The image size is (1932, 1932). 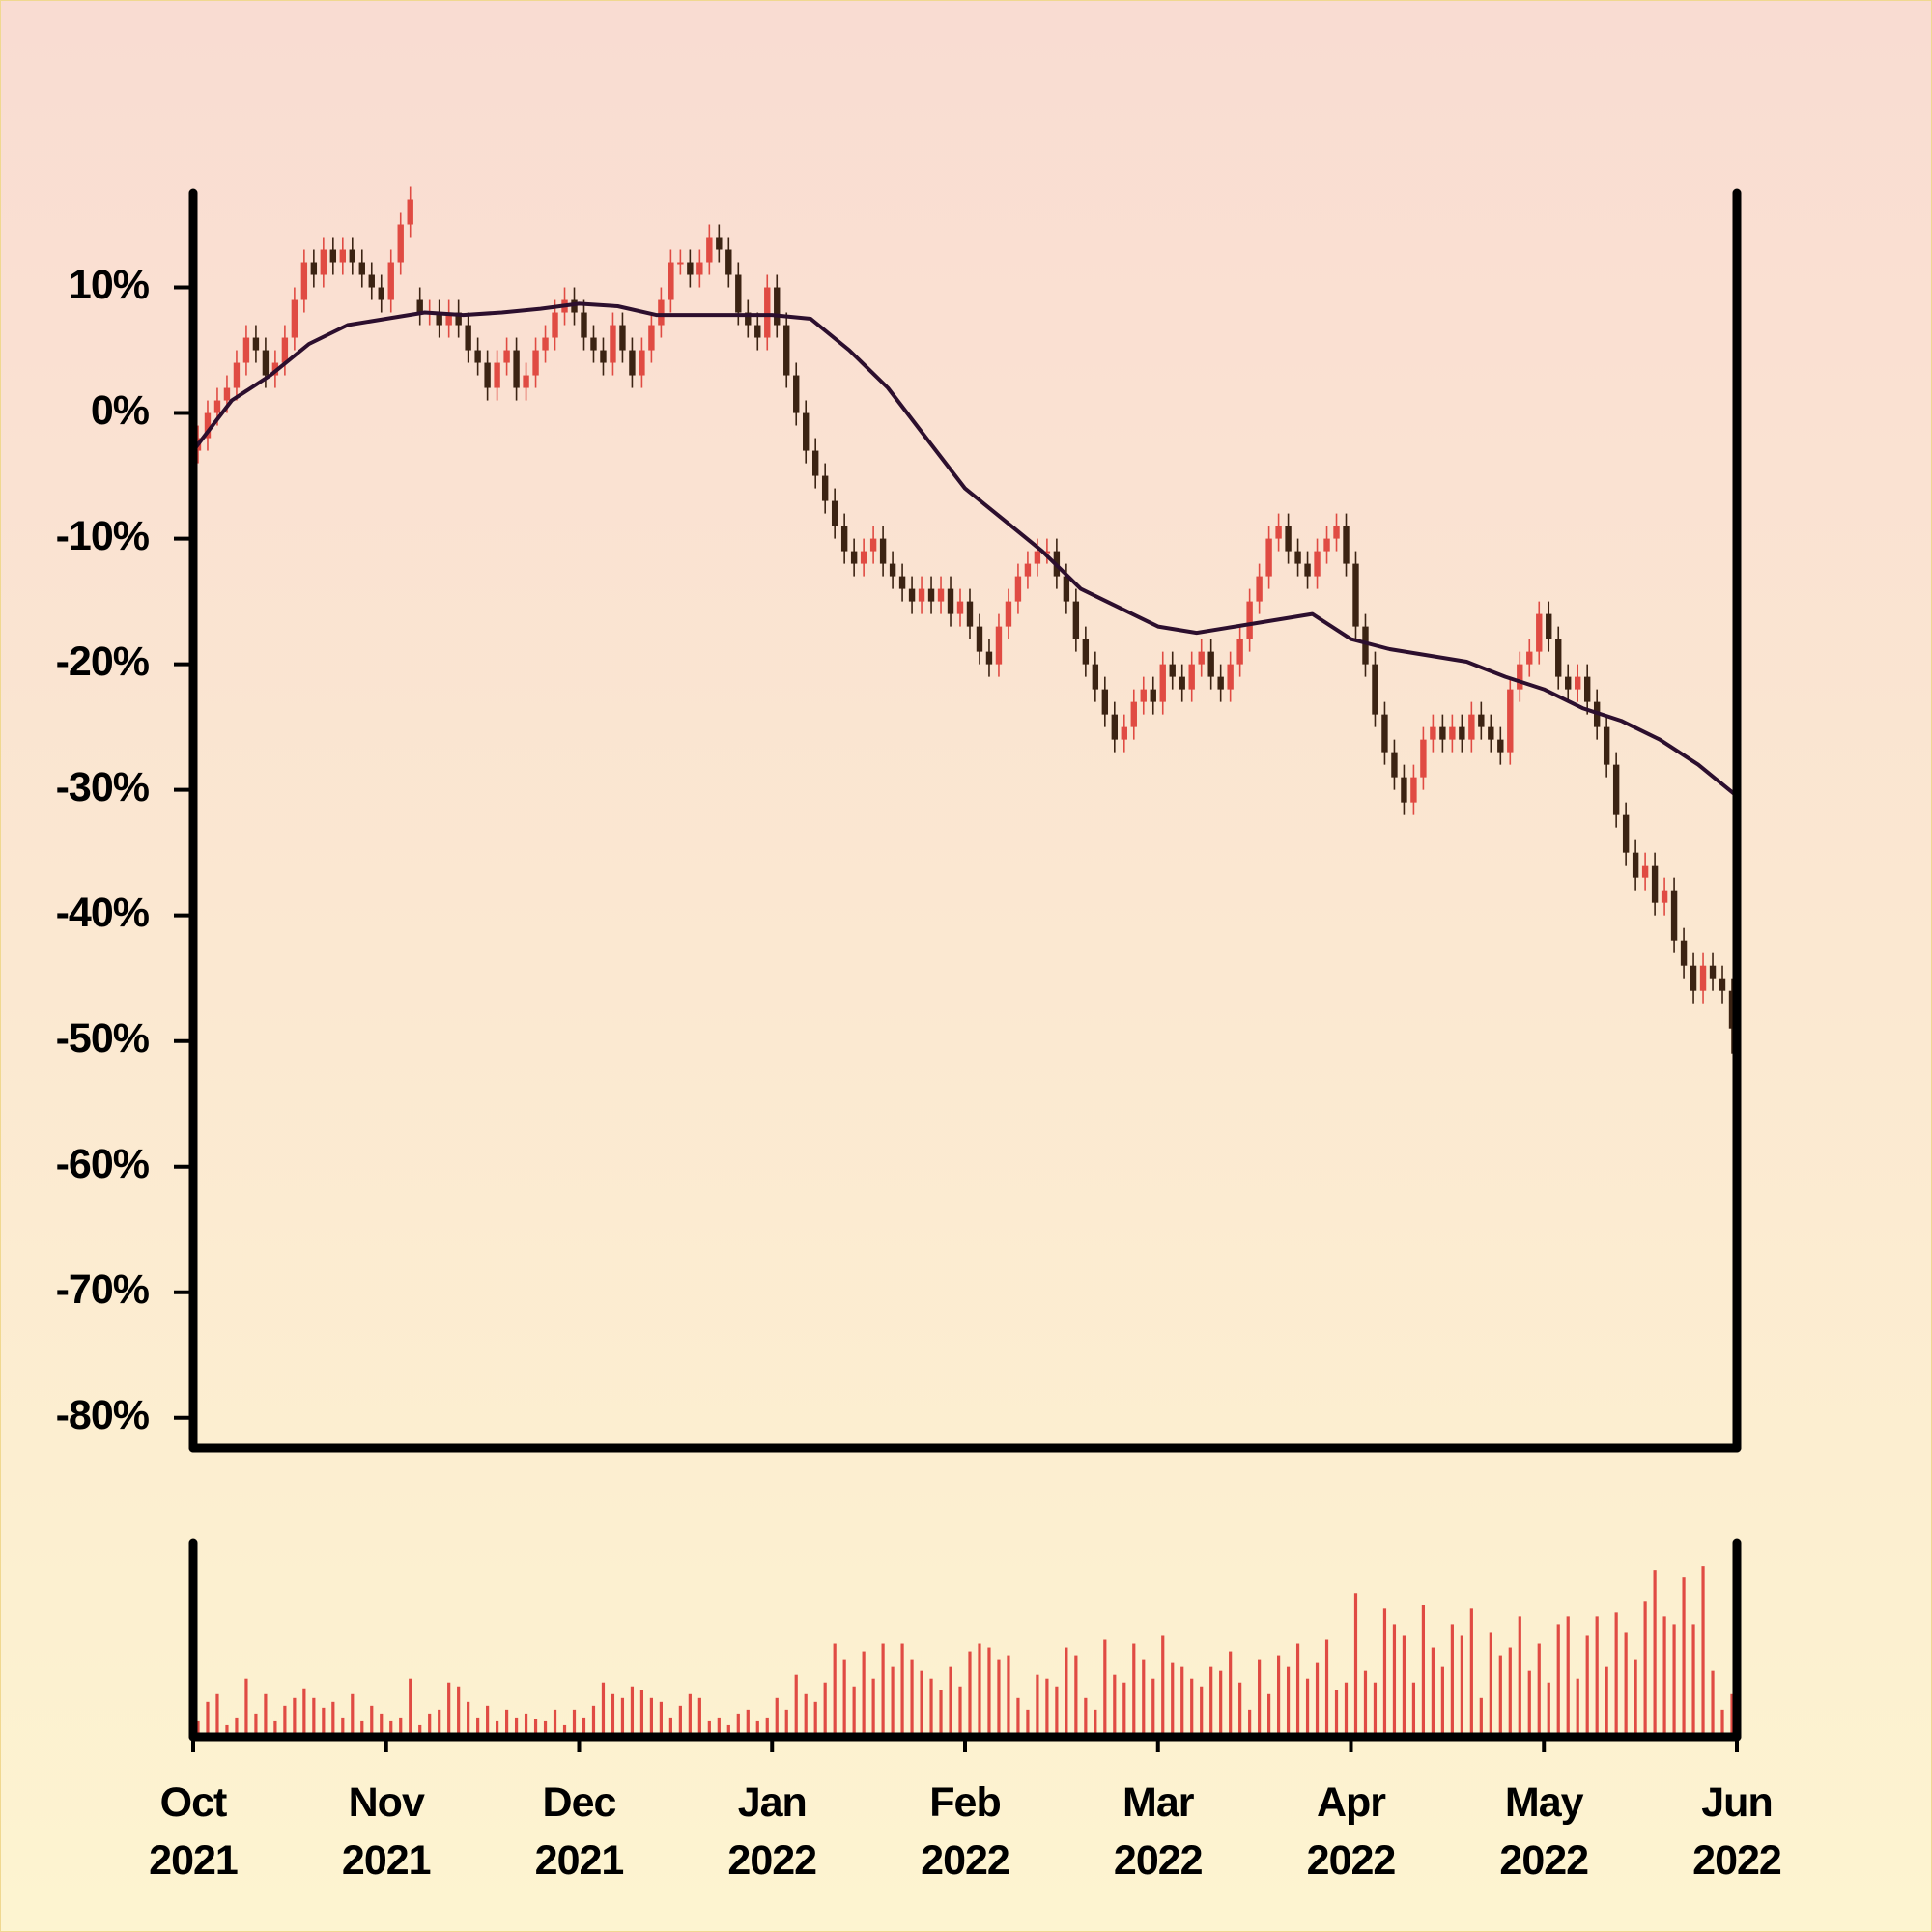 What do you see at coordinates (103, 913) in the screenshot?
I see `y-tick-label: -40%` at bounding box center [103, 913].